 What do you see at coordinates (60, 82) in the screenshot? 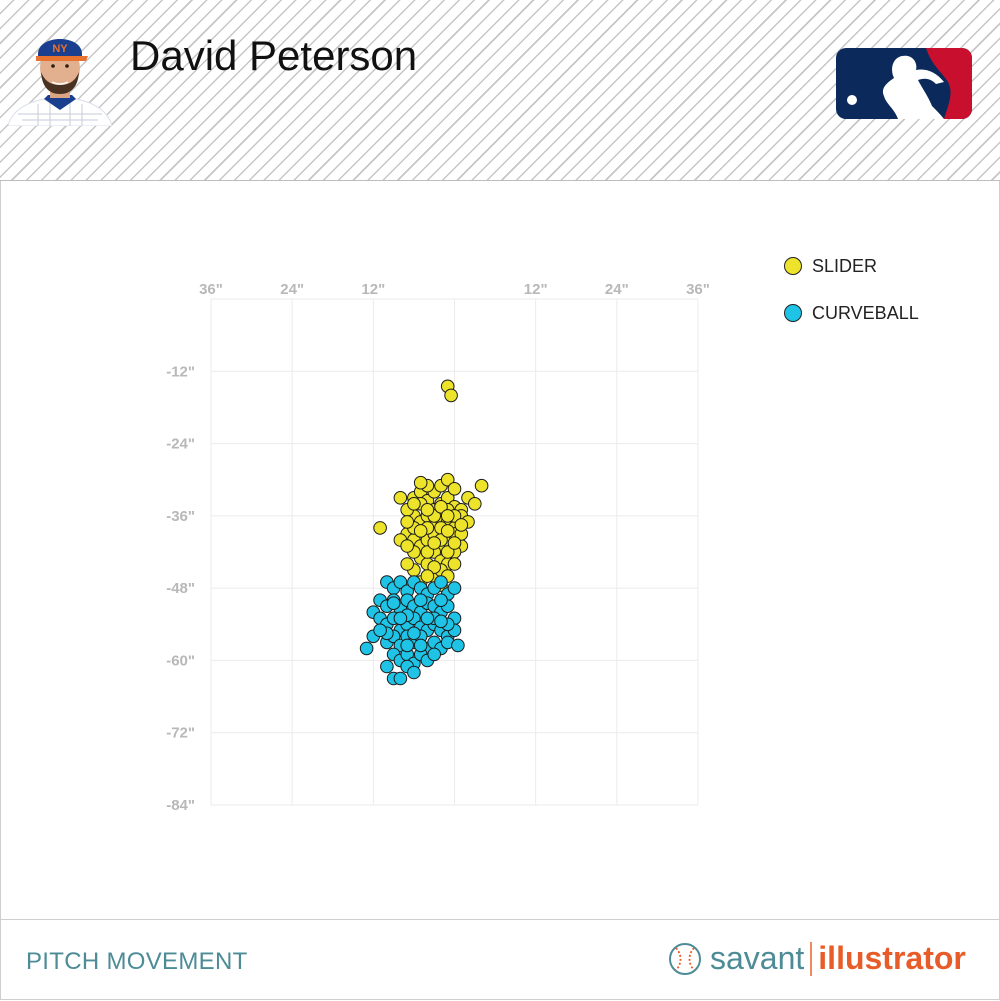
I see `player-headshot-icon: NY` at bounding box center [60, 82].